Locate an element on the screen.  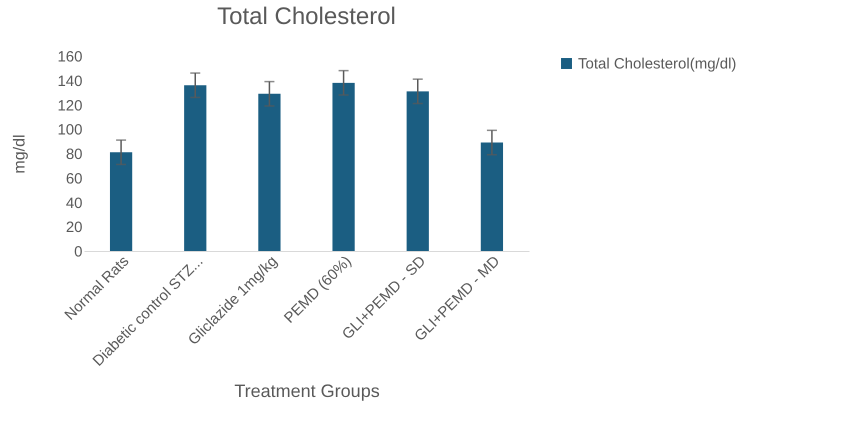
y-tick-label: 40 is located at coordinates (74, 203).